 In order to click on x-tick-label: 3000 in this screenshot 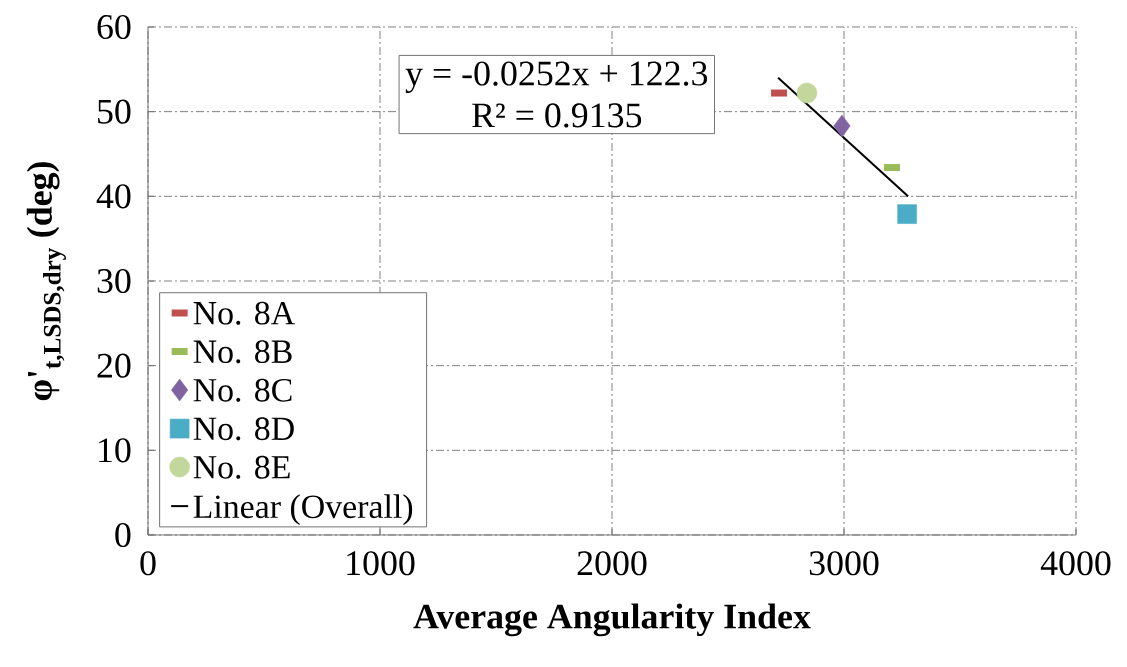, I will do `click(844, 563)`.